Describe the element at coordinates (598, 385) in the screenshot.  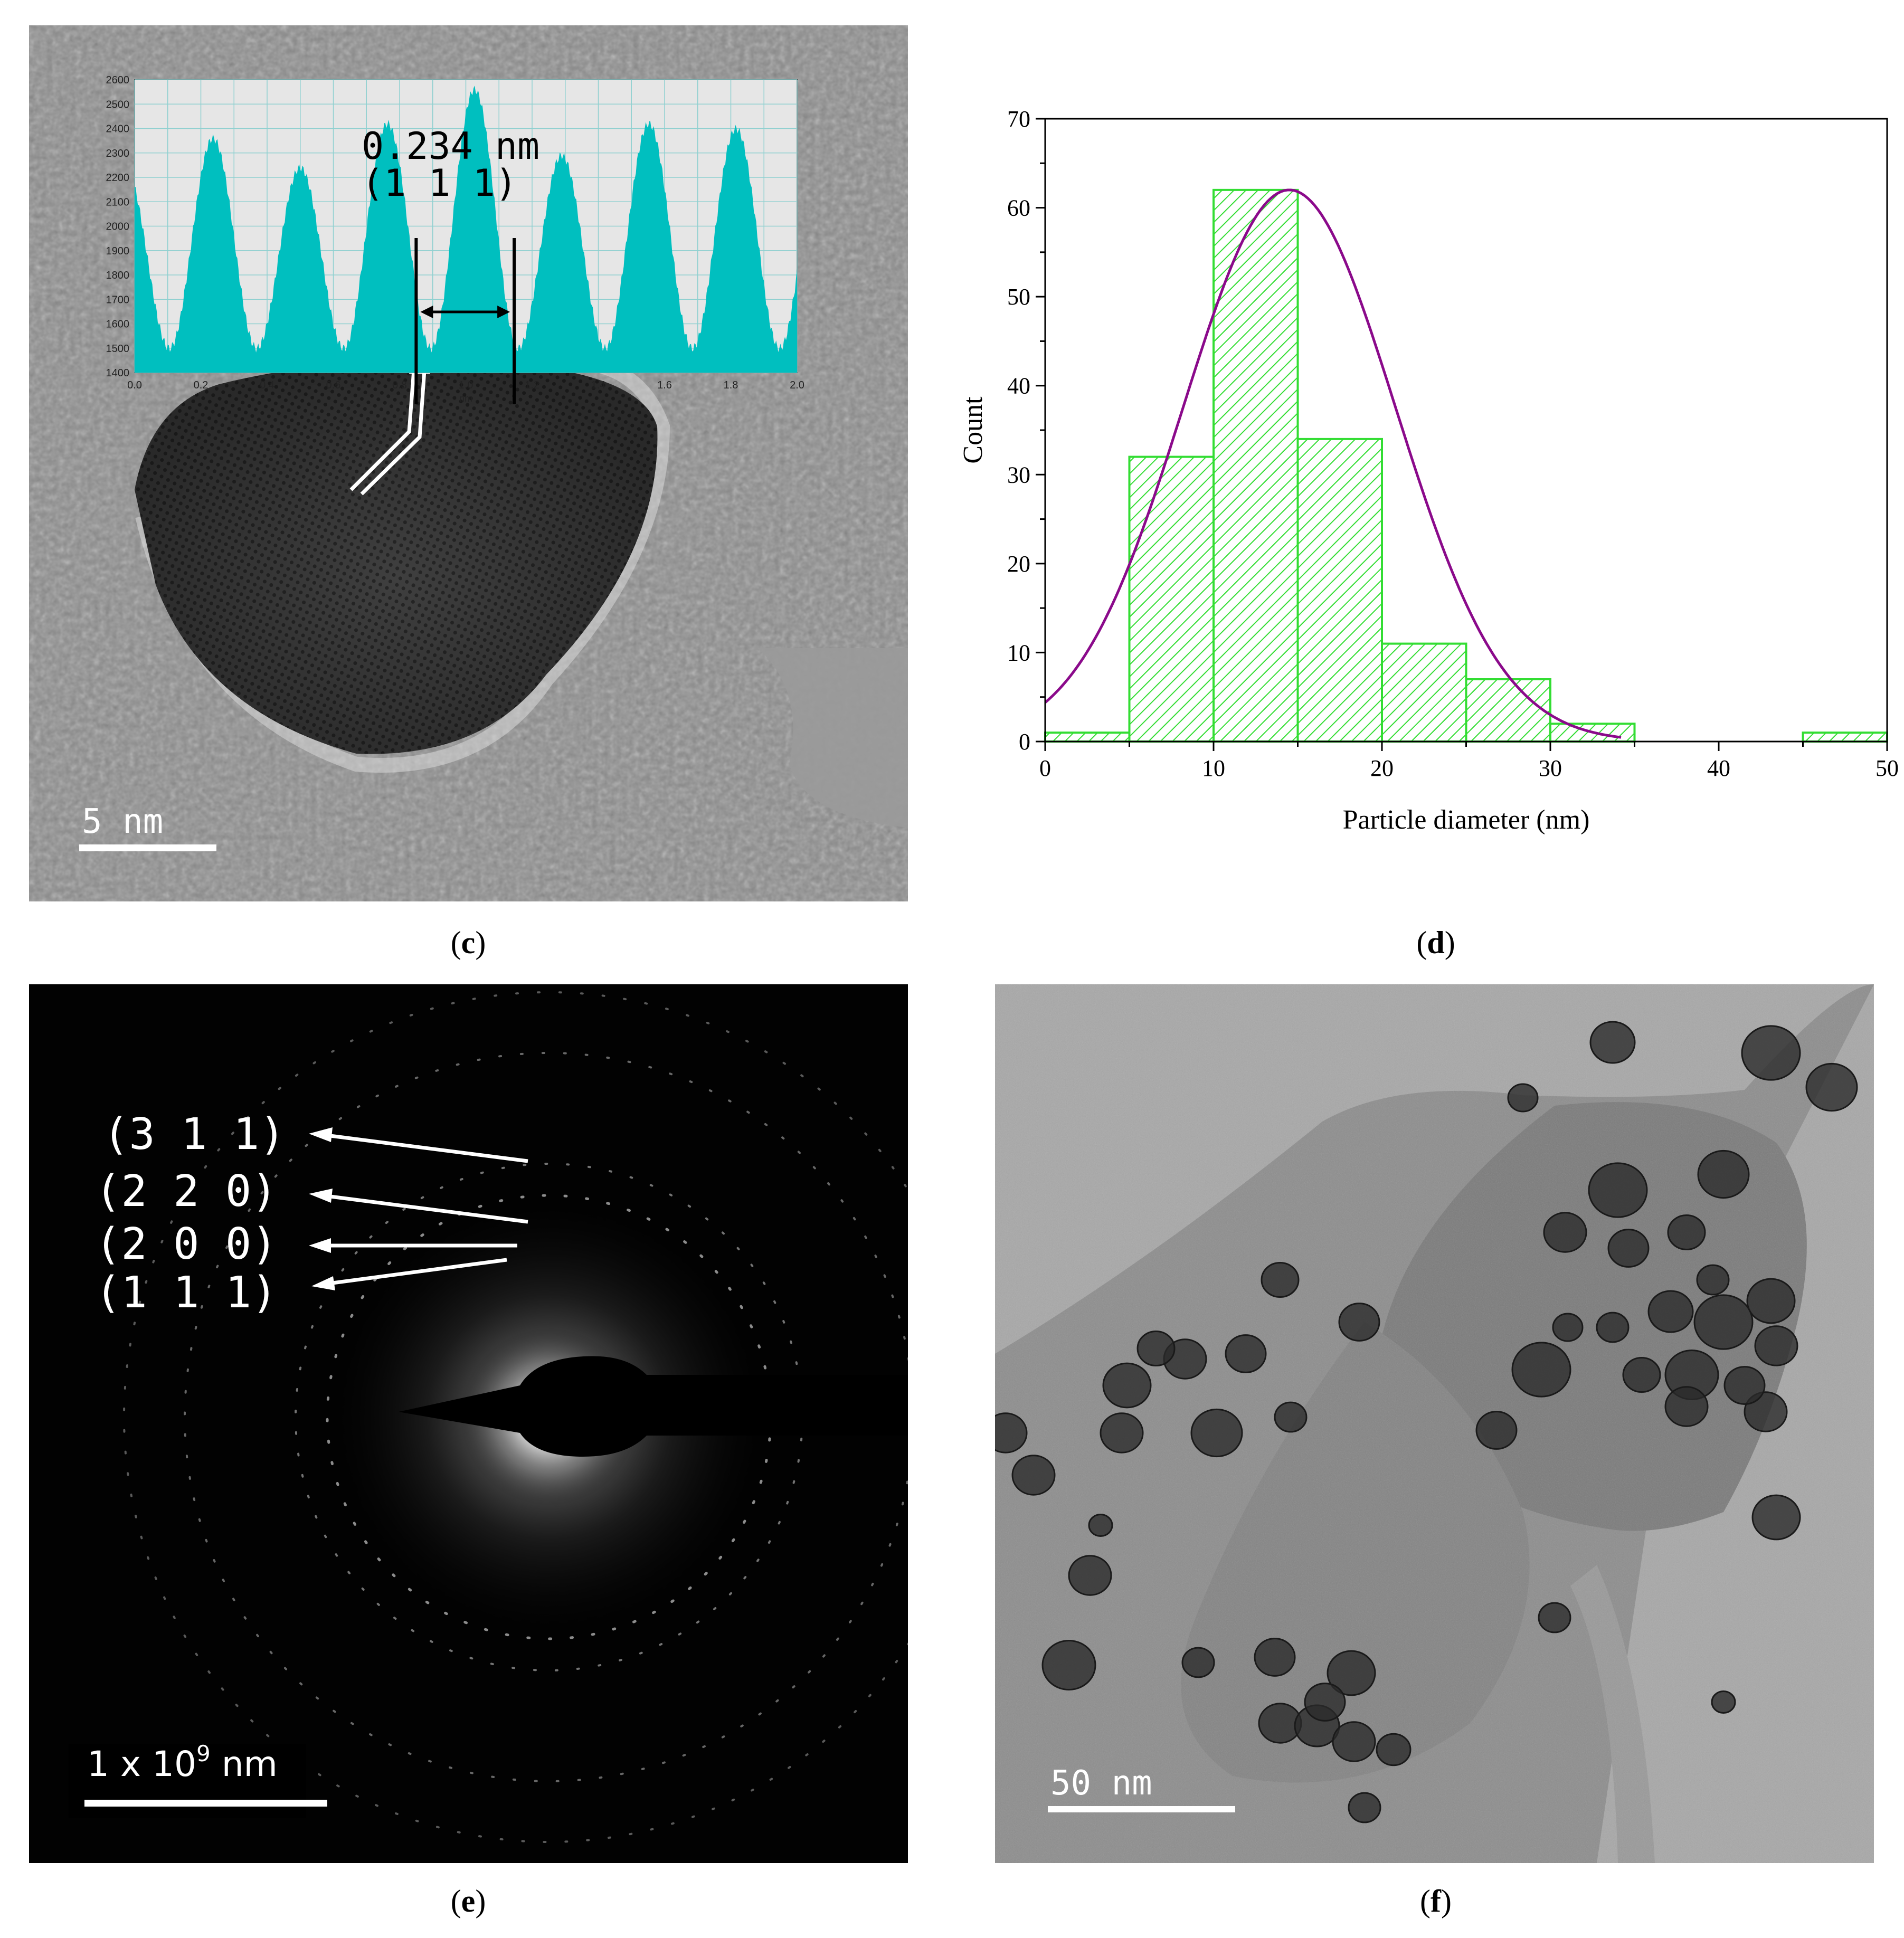
I see `profile-x-tick: 1.4` at that location.